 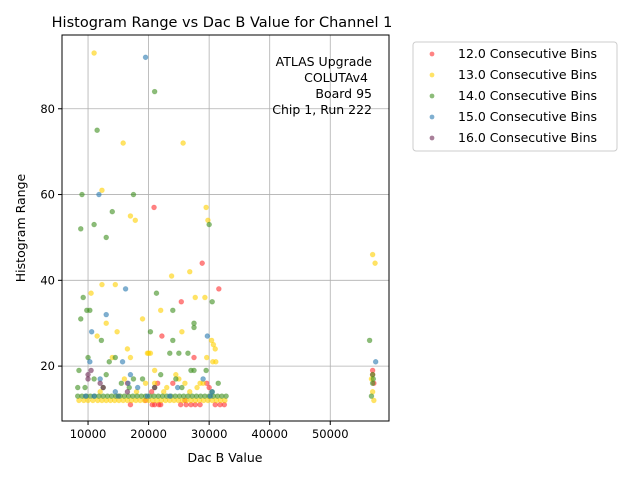 I want to click on y-tick-label: 80, so click(x=47, y=109).